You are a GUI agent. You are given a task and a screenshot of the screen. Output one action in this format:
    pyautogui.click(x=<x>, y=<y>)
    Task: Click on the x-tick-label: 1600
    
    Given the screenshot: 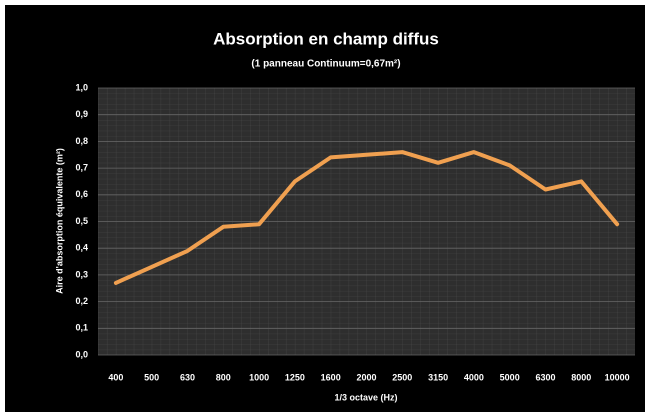 What is the action you would take?
    pyautogui.click(x=331, y=377)
    